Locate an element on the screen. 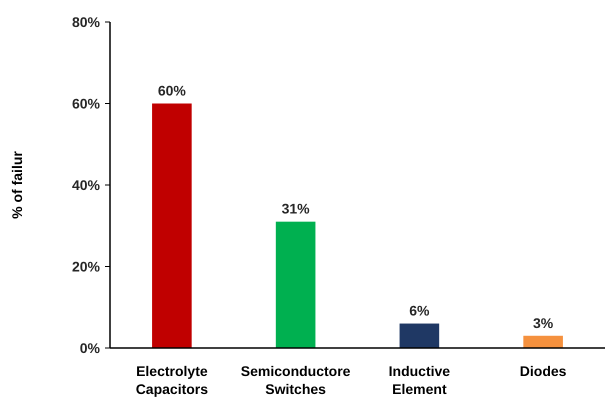 This screenshot has width=605, height=418. y-tick-label: 40% is located at coordinates (86, 184).